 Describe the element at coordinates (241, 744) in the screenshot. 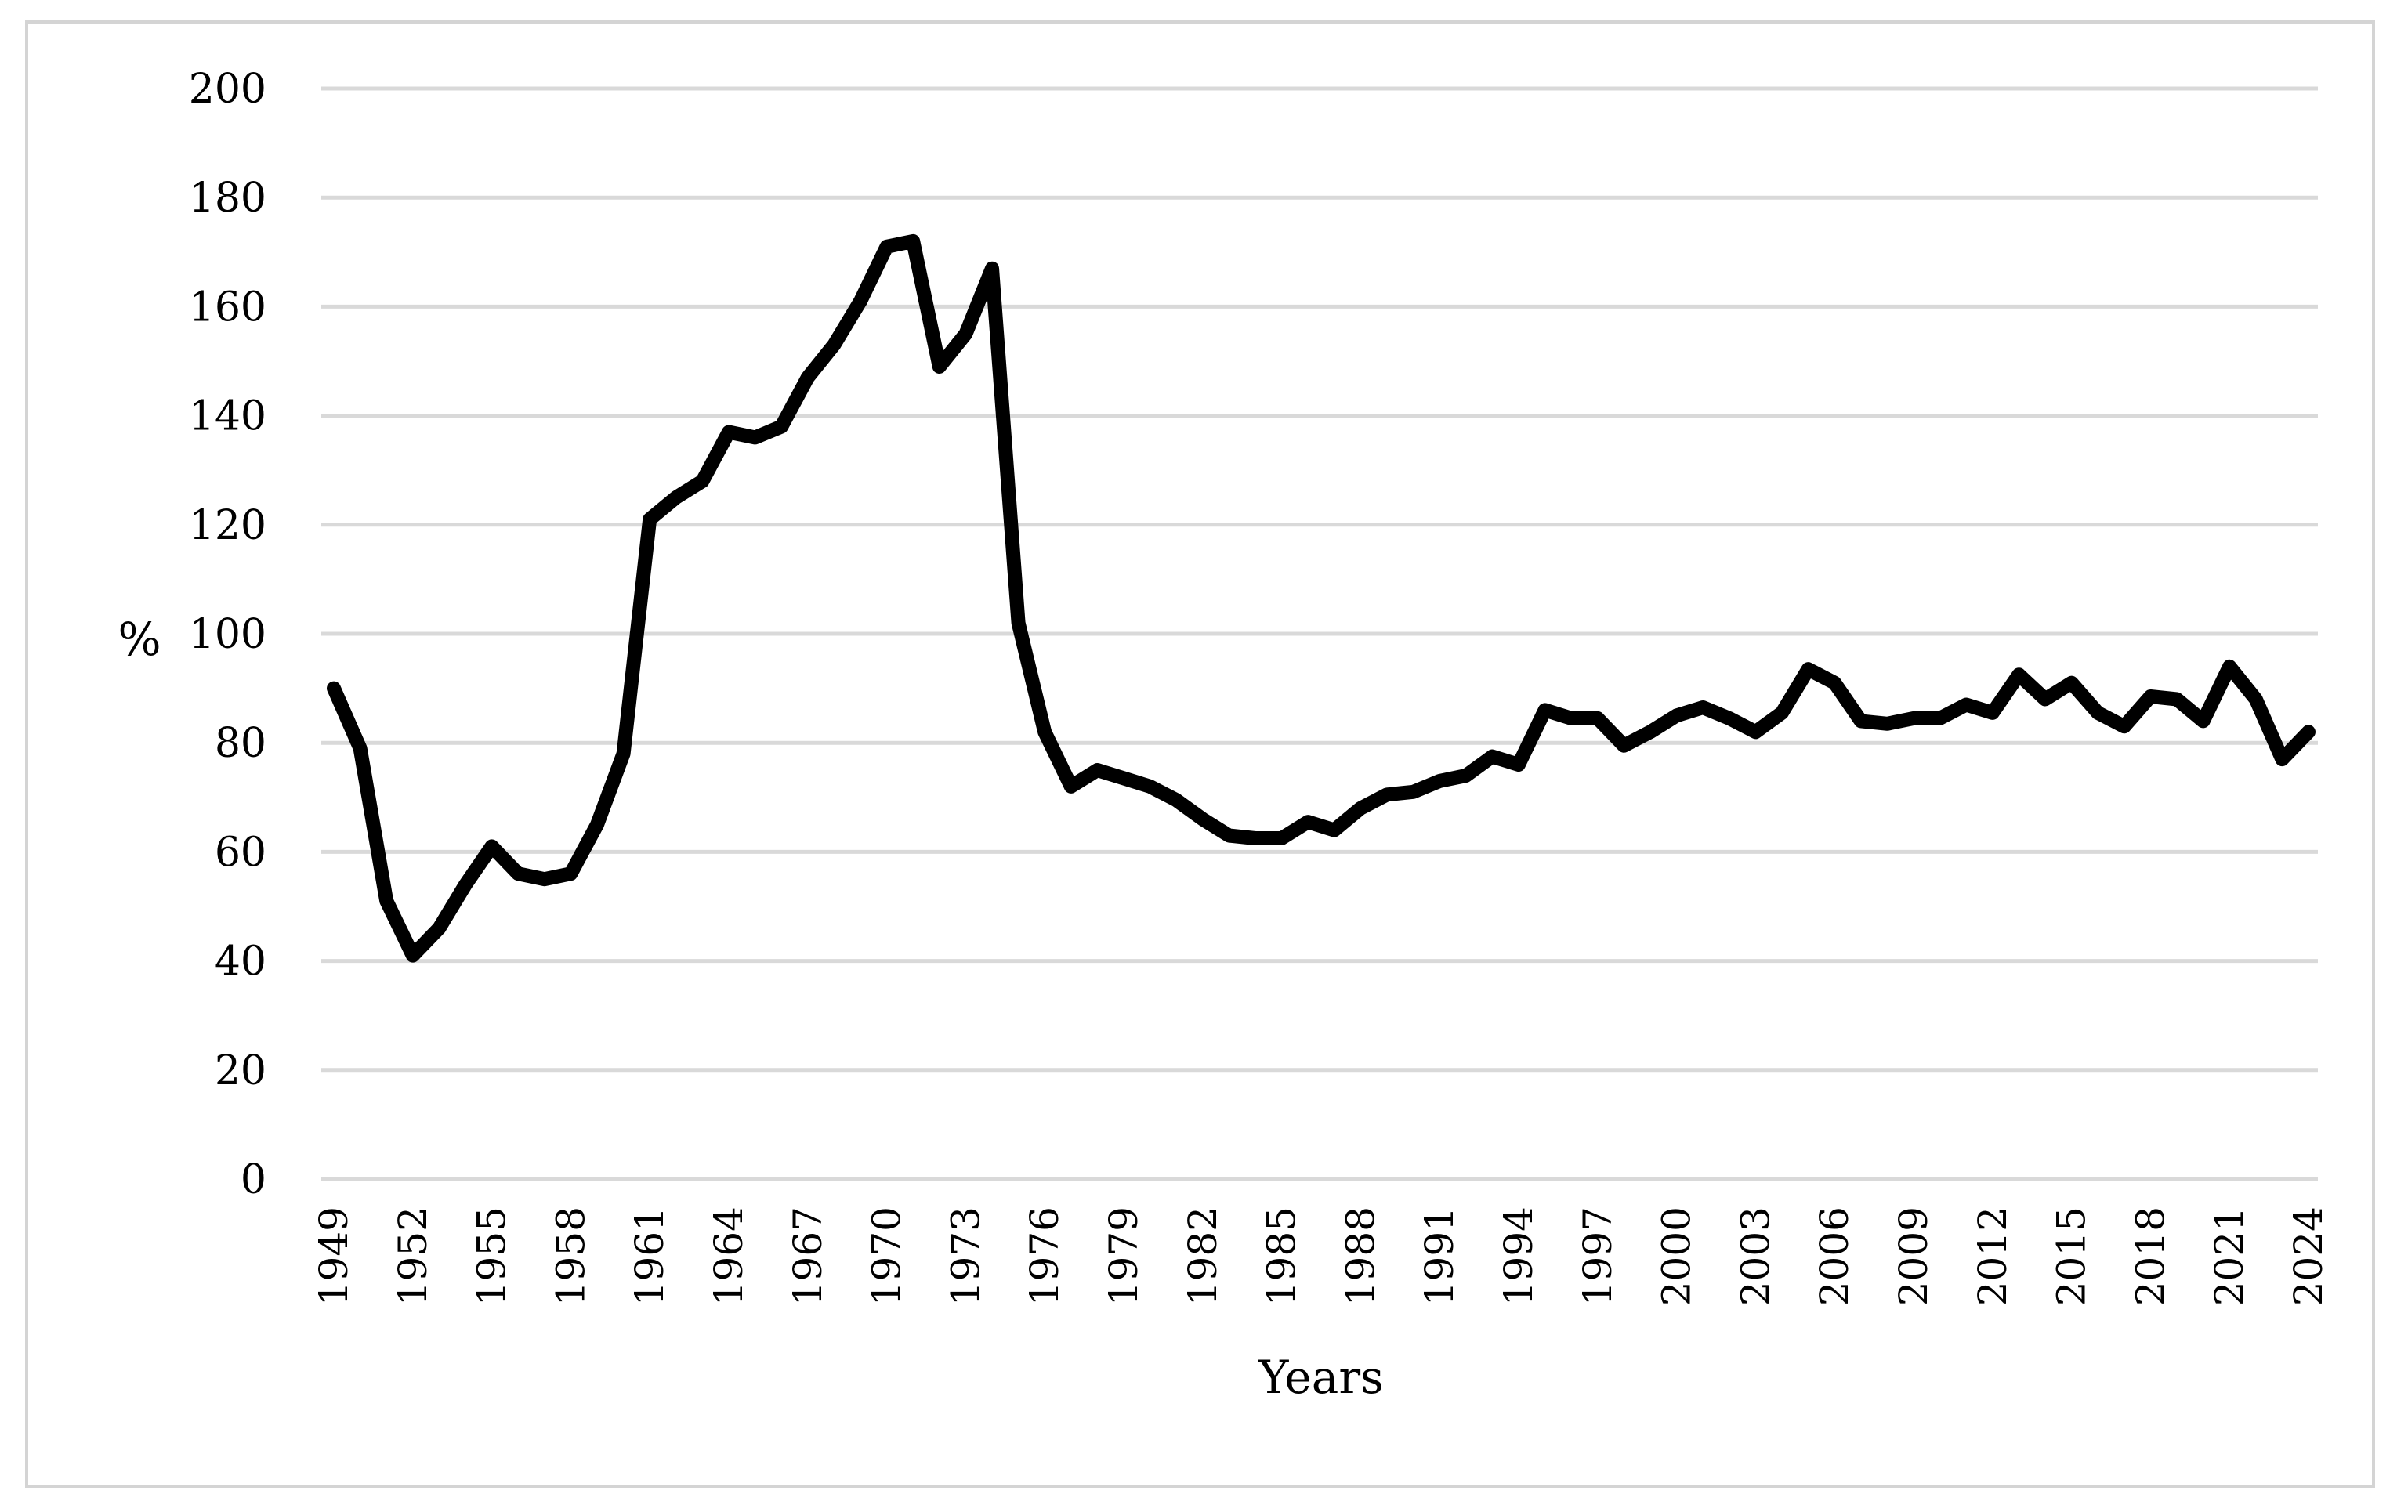

I see `y-tick-label: 80` at that location.